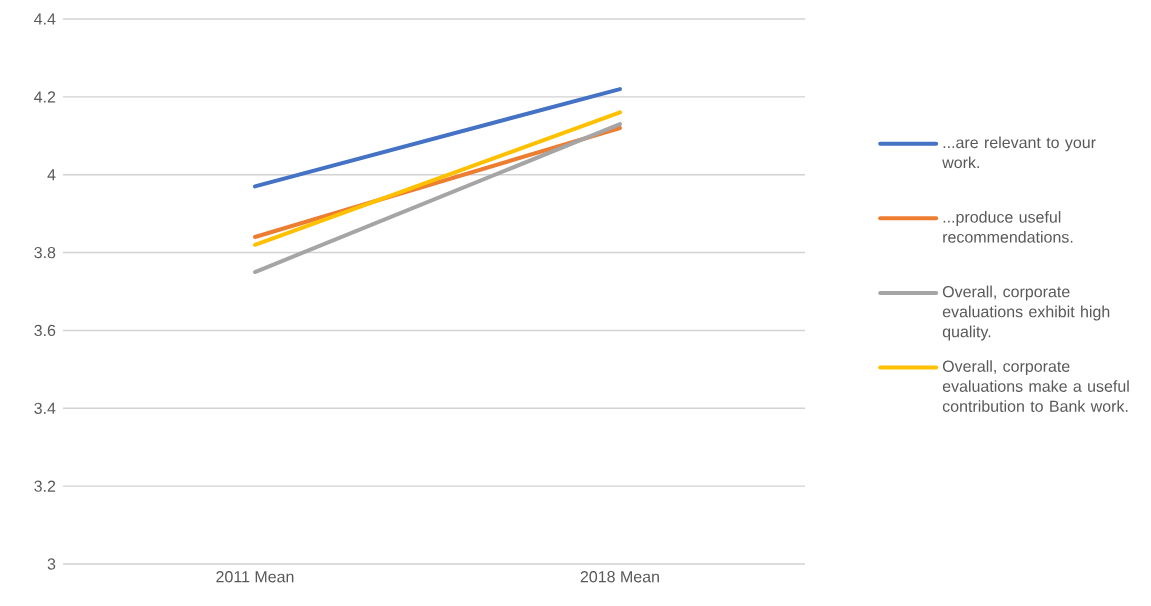 This screenshot has width=1151, height=606. Describe the element at coordinates (45, 252) in the screenshot. I see `y-tick-label: 3.8` at that location.